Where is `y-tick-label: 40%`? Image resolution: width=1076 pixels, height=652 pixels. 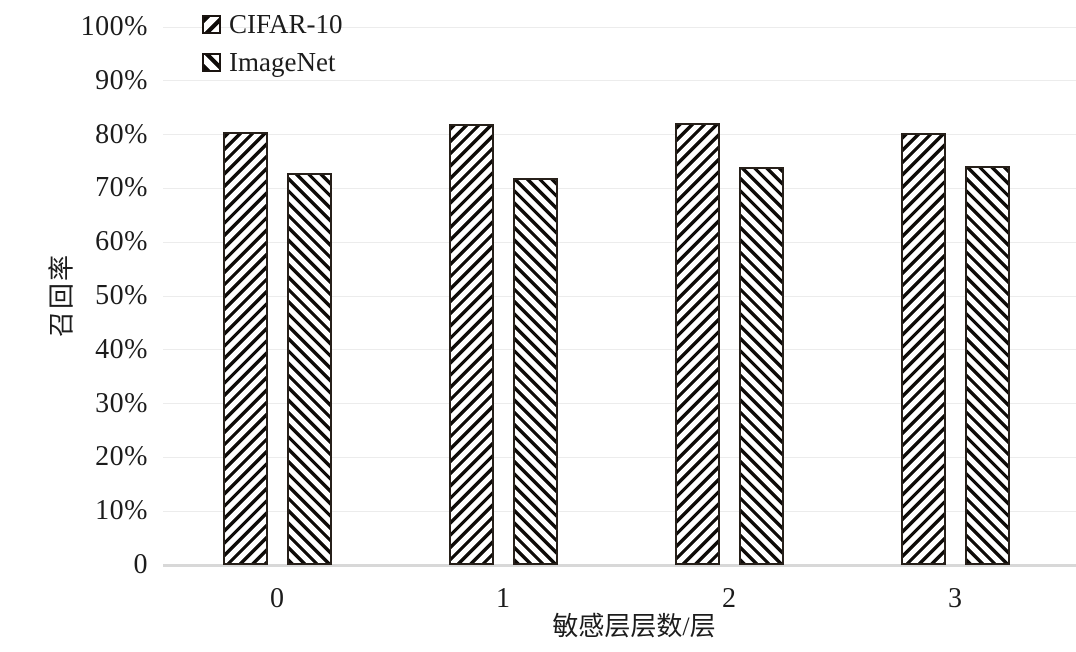 y-tick-label: 40% is located at coordinates (121, 349).